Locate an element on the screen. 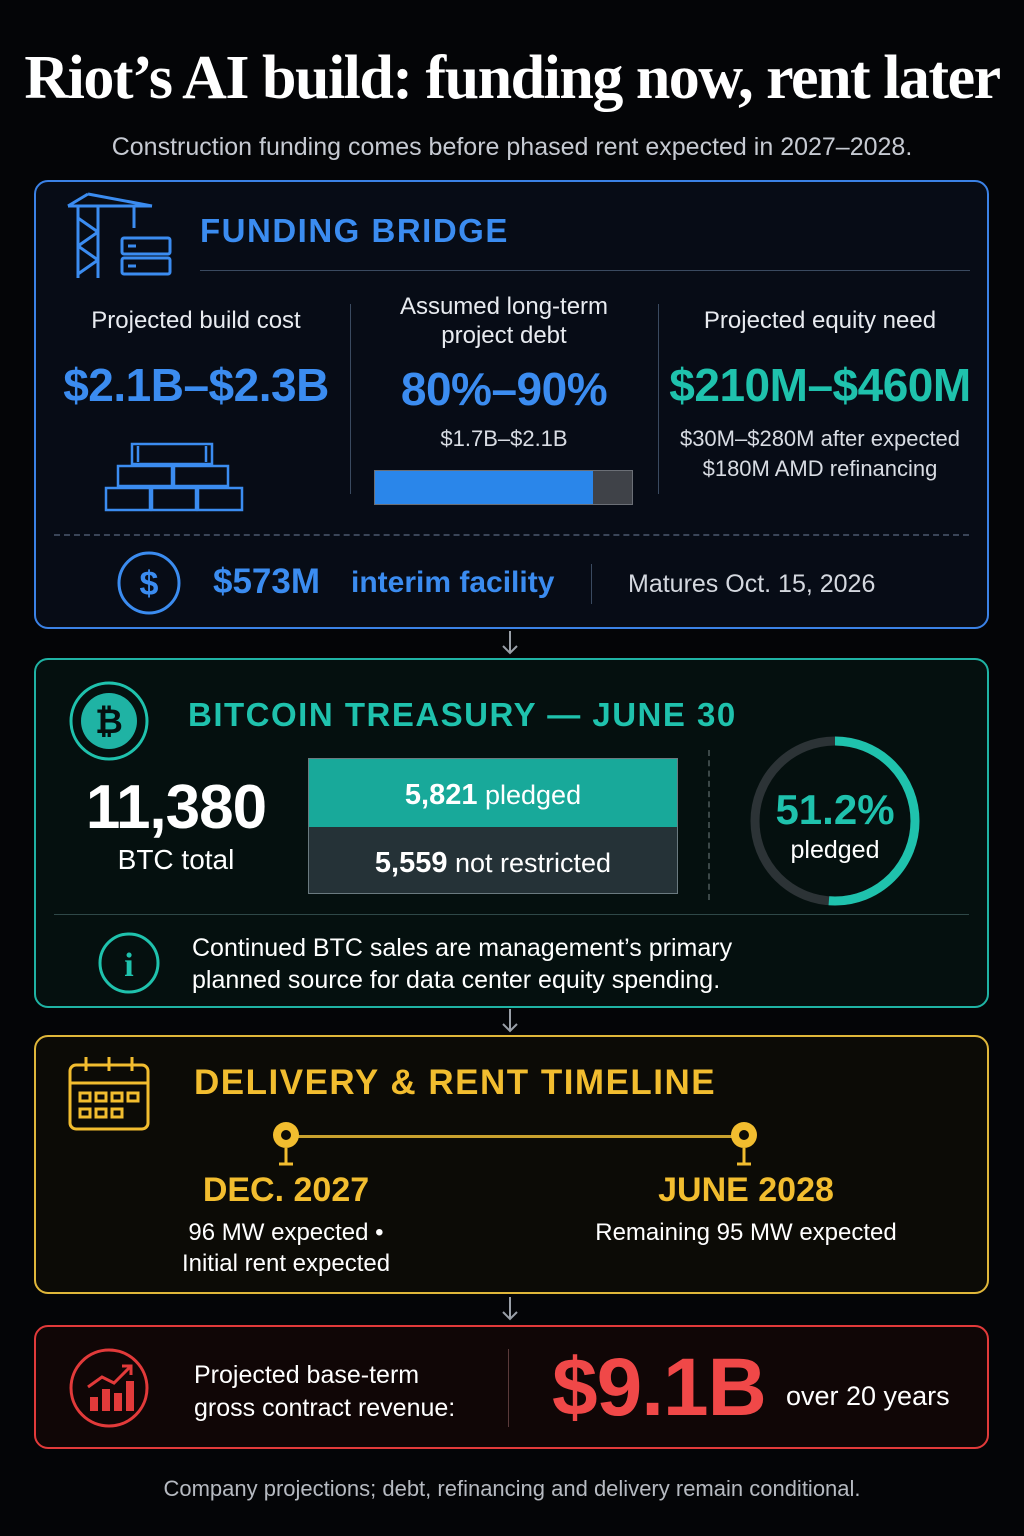 Image resolution: width=1024 pixels, height=1536 pixels. revenue-value: $9.1B is located at coordinates (659, 1387).